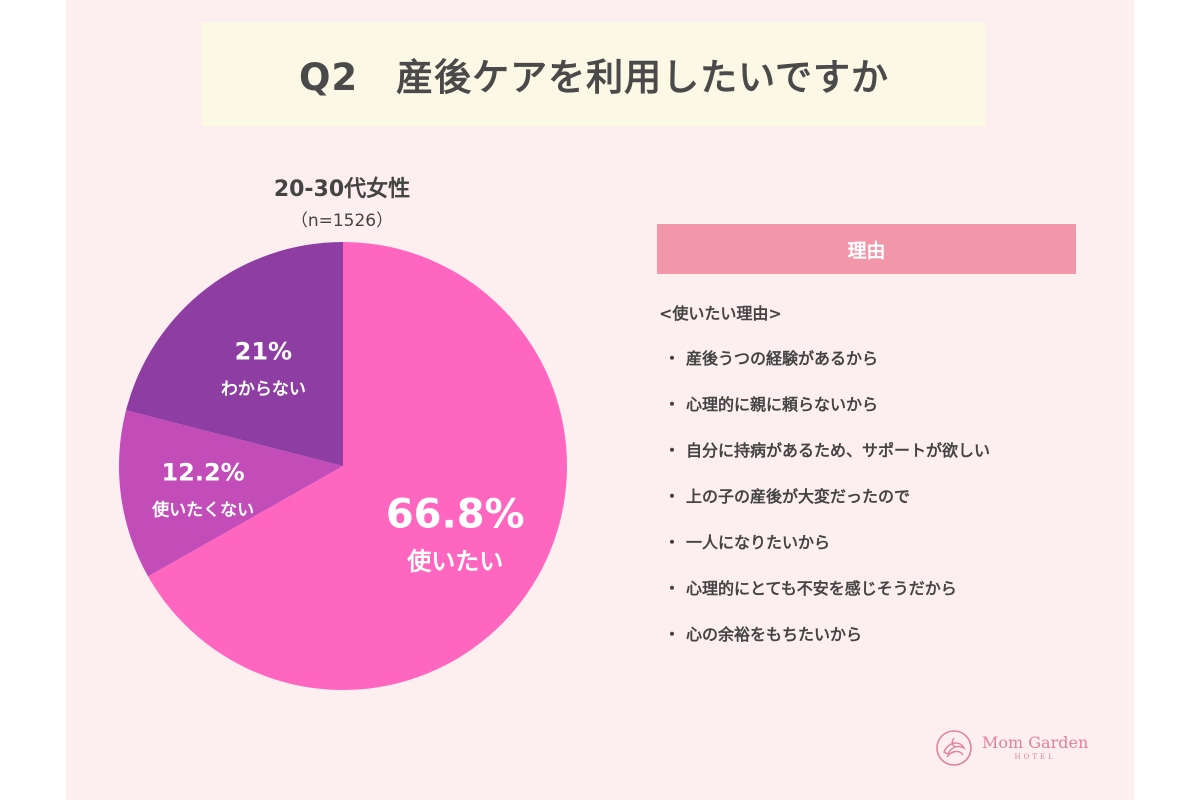 The image size is (1200, 800). I want to click on reason-item: ・心の余裕をもちたいから, so click(827, 644).